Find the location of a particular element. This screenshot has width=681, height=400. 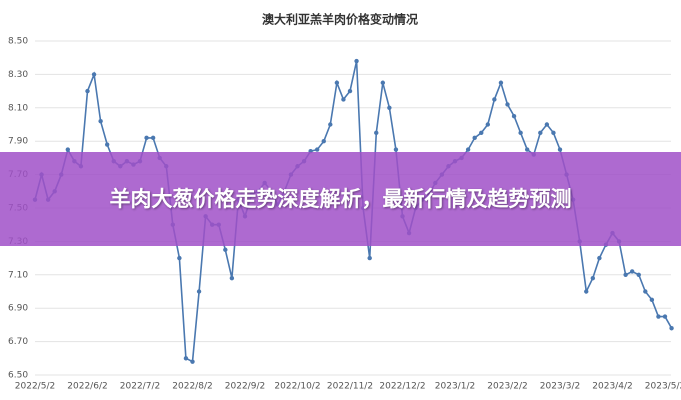

x-tick-label: 2022/9/2 is located at coordinates (245, 387).